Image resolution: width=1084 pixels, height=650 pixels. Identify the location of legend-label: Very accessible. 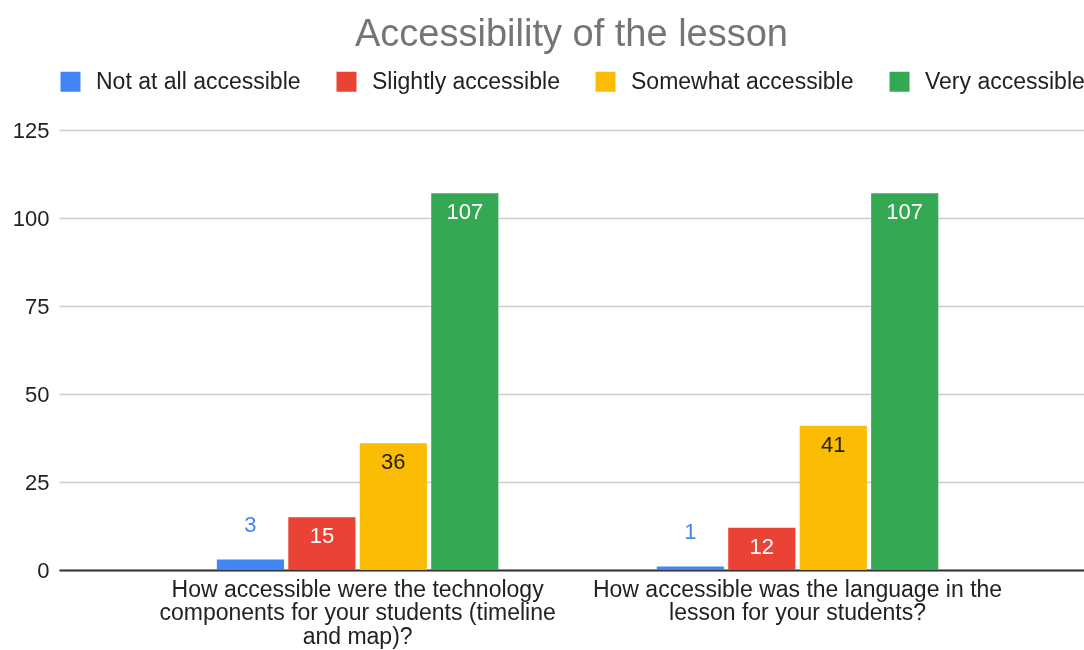
(1004, 80).